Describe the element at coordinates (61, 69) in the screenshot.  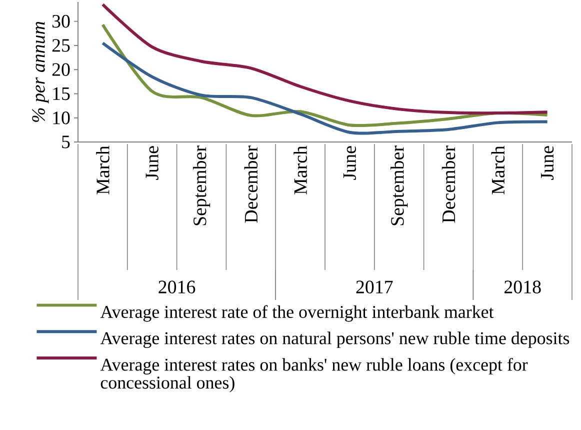
I see `y-tick-label: 20` at that location.